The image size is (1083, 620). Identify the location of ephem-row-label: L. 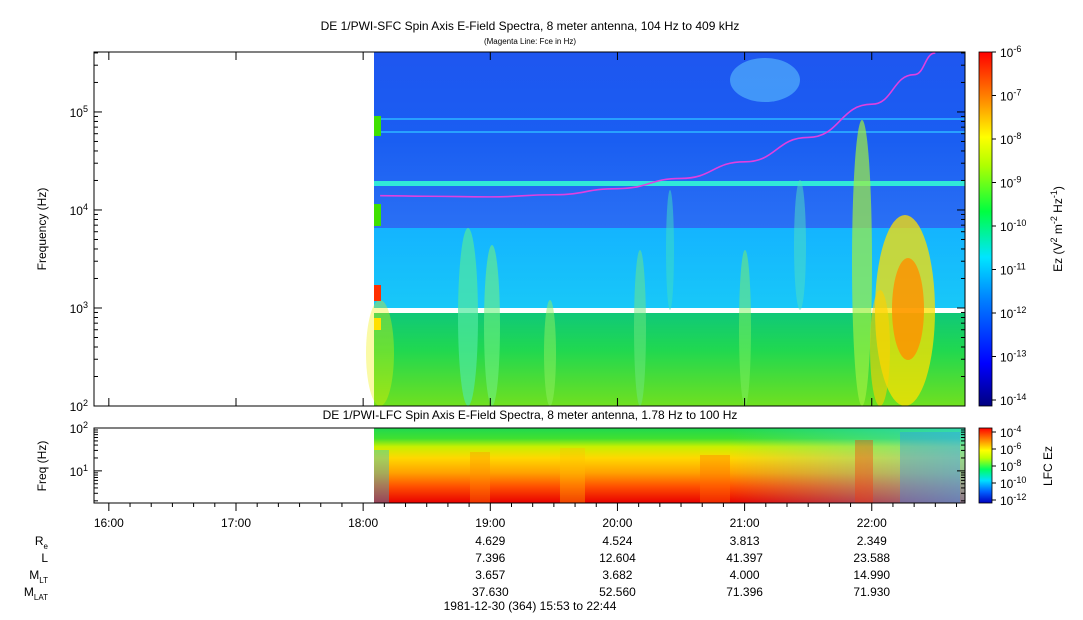
(44, 558).